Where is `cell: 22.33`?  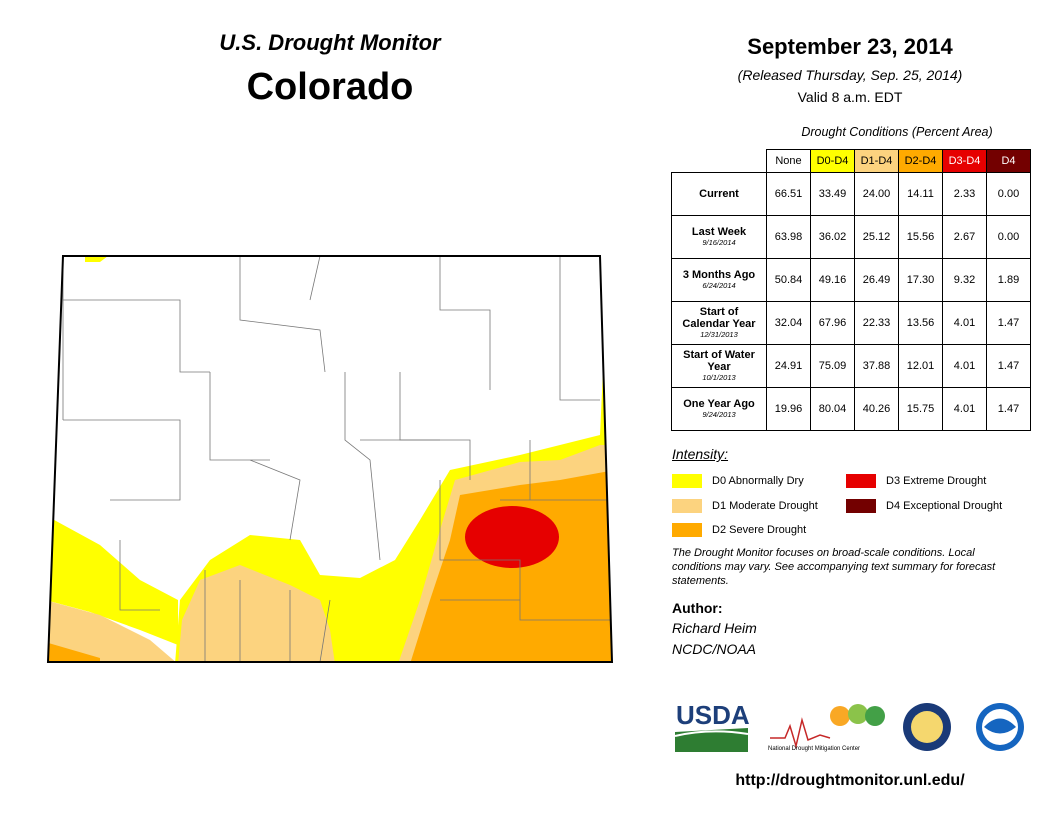
cell: 22.33 is located at coordinates (876, 323).